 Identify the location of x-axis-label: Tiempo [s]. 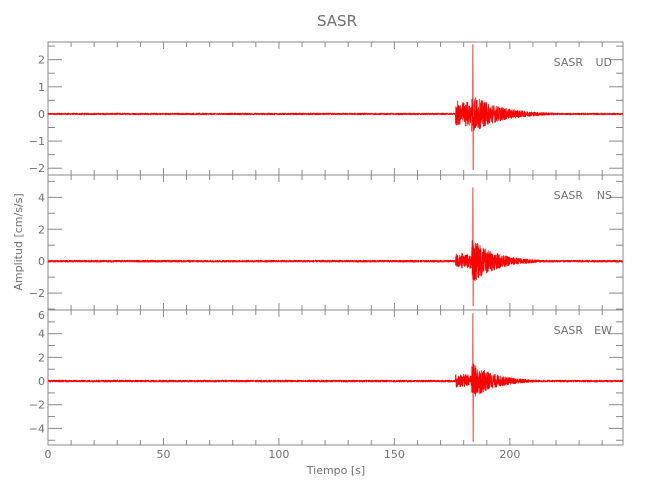
(335, 470).